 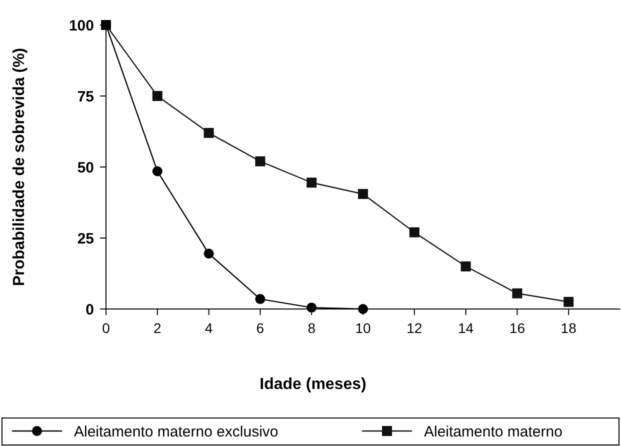 What do you see at coordinates (208, 328) in the screenshot?
I see `x-tick-label: 4` at bounding box center [208, 328].